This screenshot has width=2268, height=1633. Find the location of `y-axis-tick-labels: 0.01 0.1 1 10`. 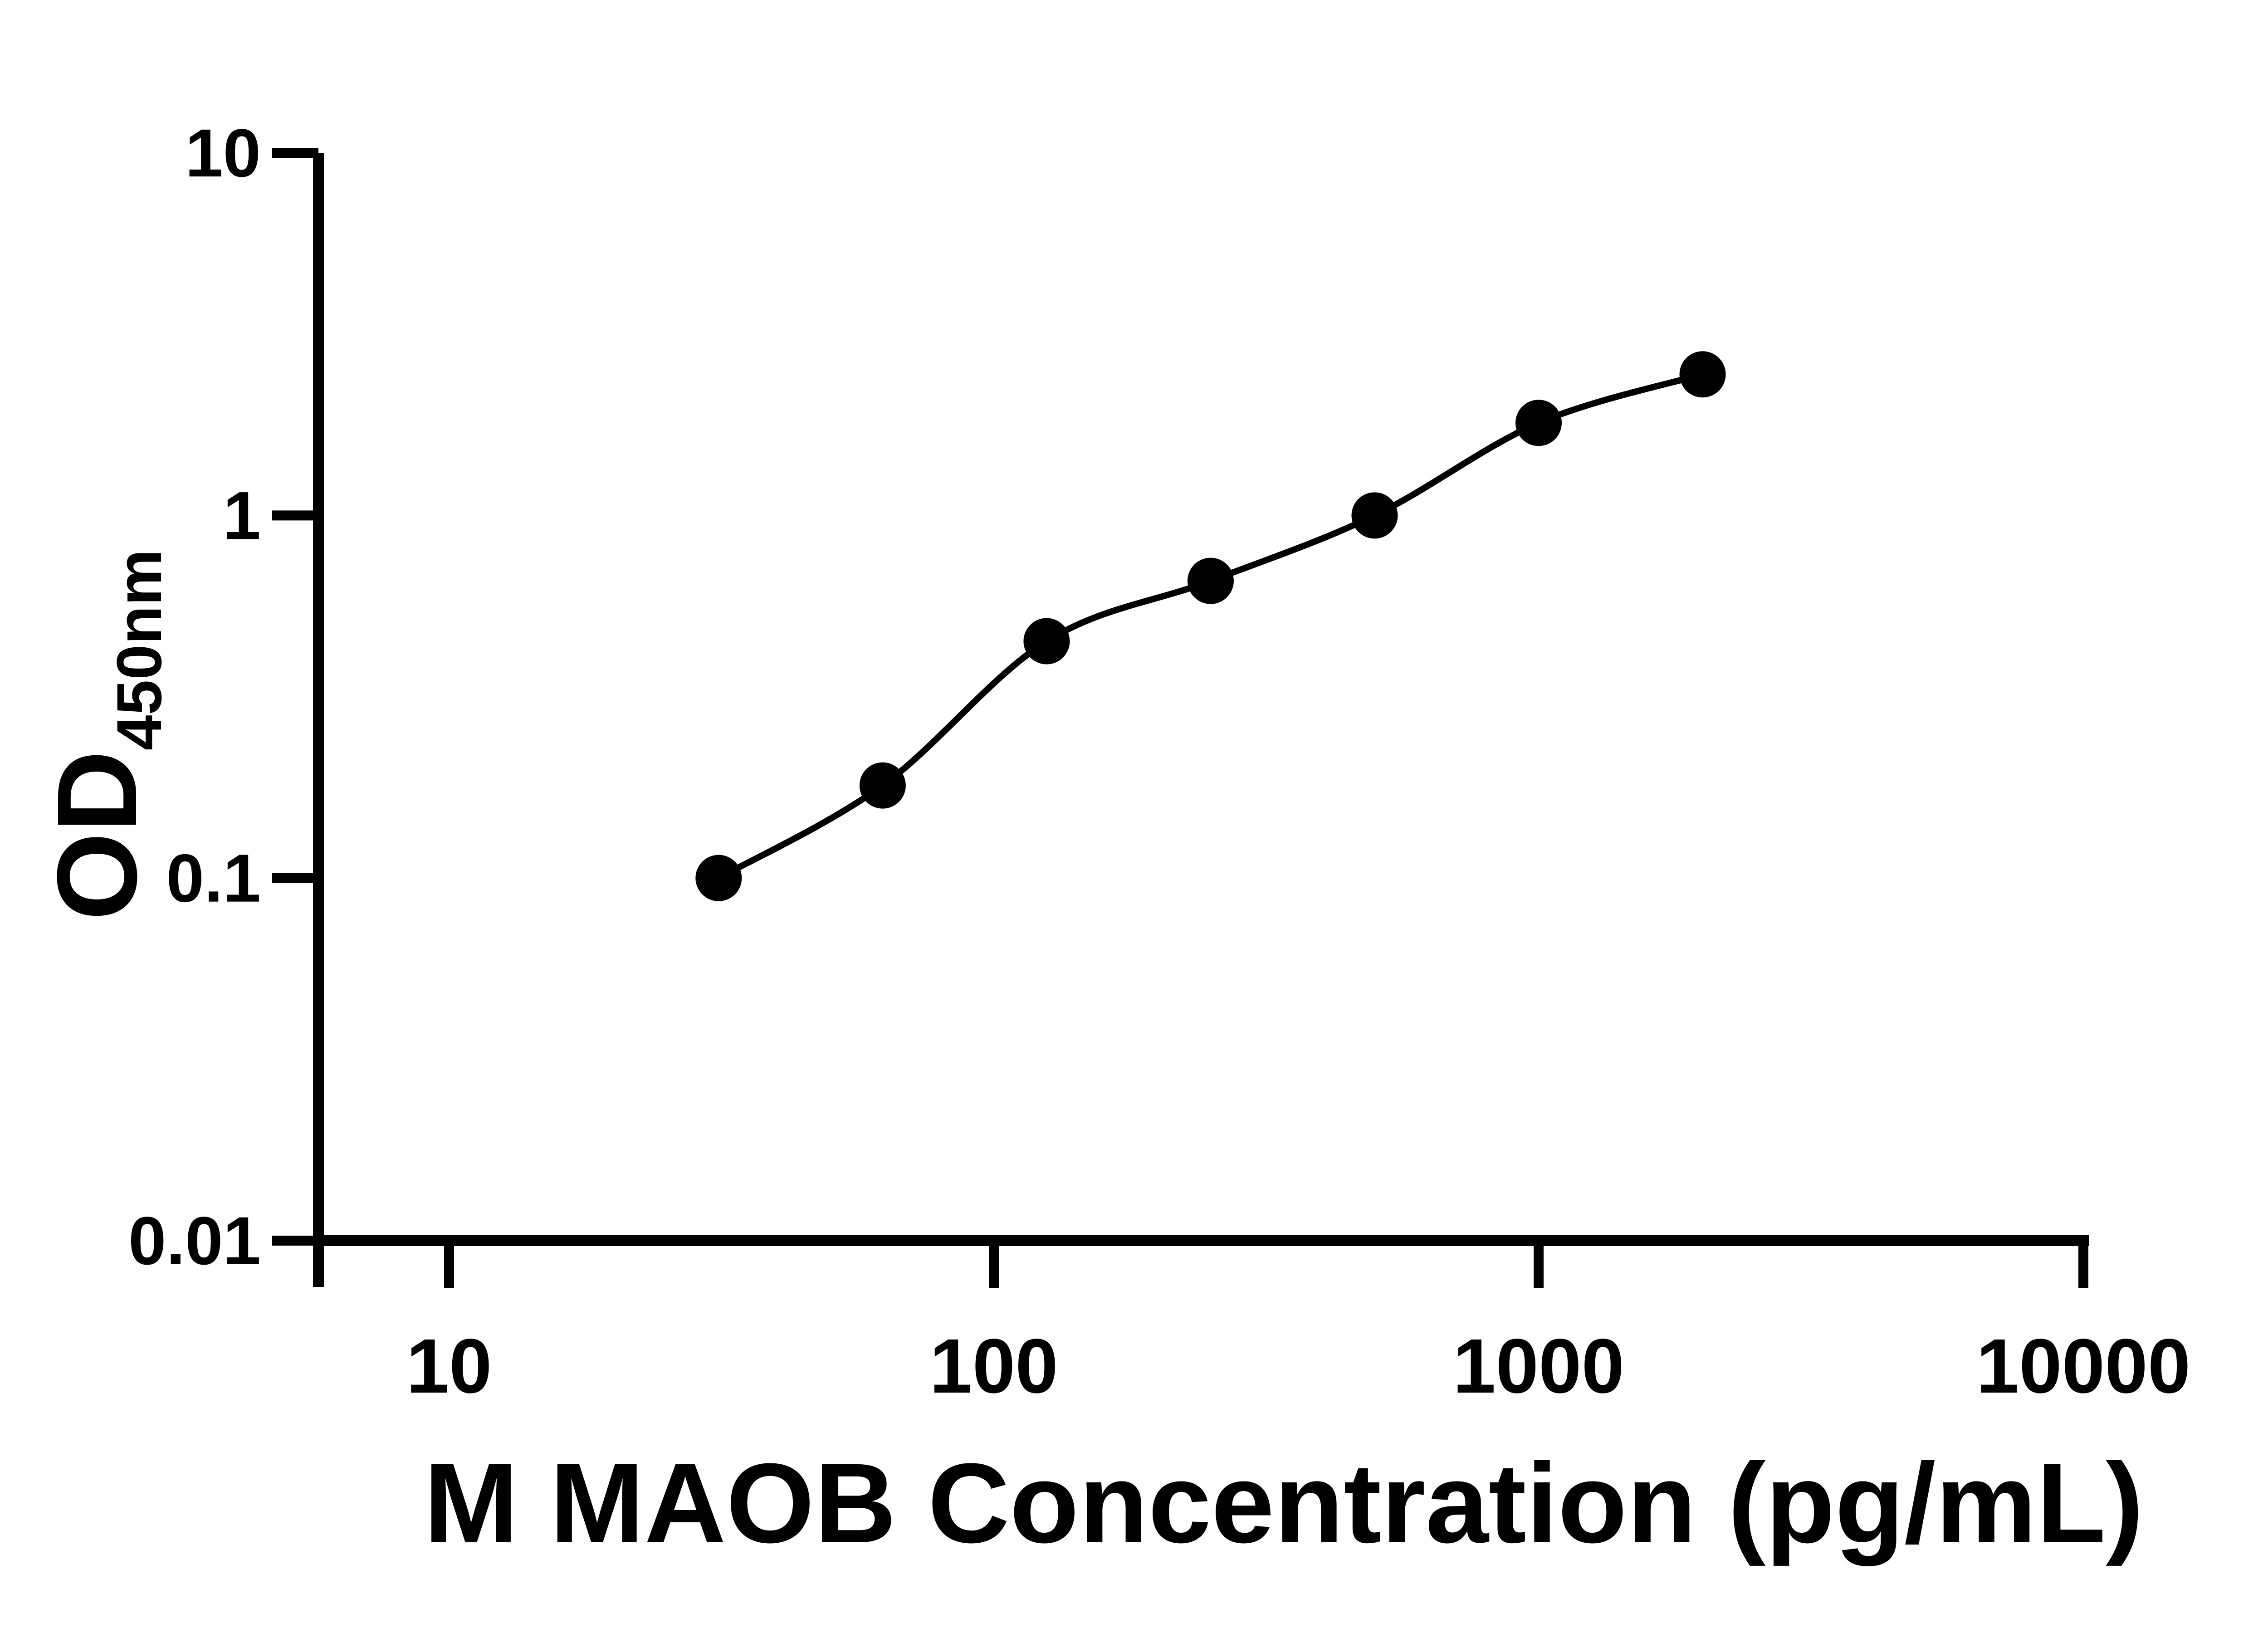

y-axis-tick-labels: 0.01 0.1 1 10 is located at coordinates (195, 697).